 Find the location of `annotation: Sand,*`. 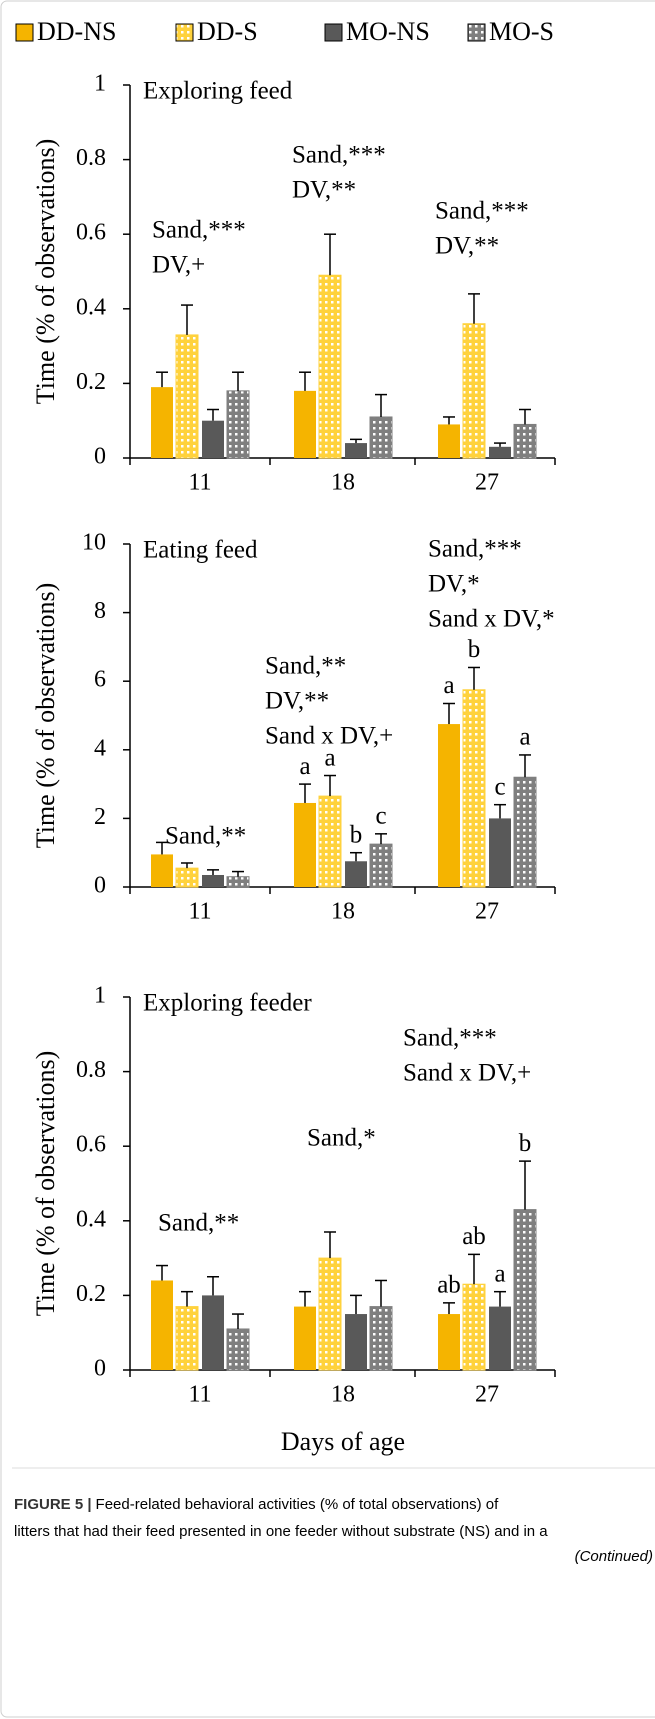

annotation: Sand,* is located at coordinates (341, 1138).